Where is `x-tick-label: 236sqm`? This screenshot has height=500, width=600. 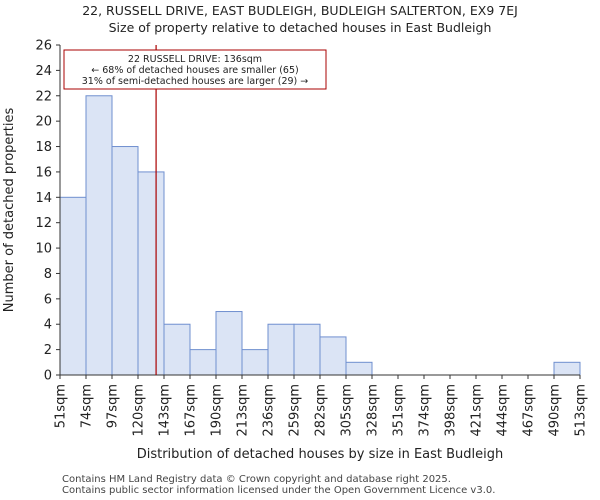 x-tick-label: 236sqm is located at coordinates (269, 410).